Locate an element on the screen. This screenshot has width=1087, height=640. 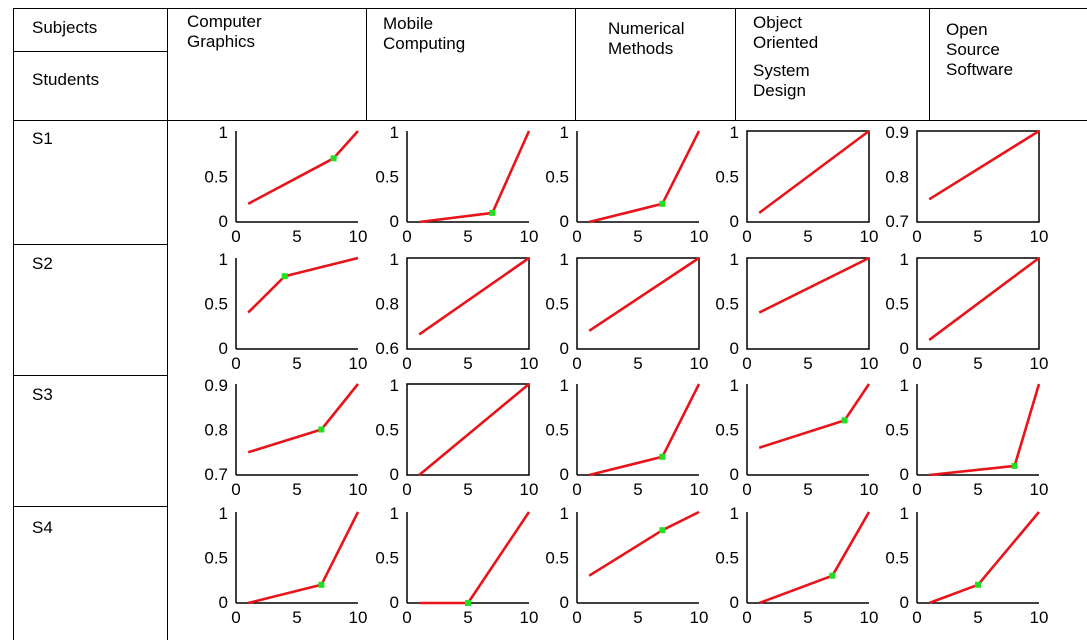
plot-s1-3: 1 0.5 00 5 10 is located at coordinates (626, 184).